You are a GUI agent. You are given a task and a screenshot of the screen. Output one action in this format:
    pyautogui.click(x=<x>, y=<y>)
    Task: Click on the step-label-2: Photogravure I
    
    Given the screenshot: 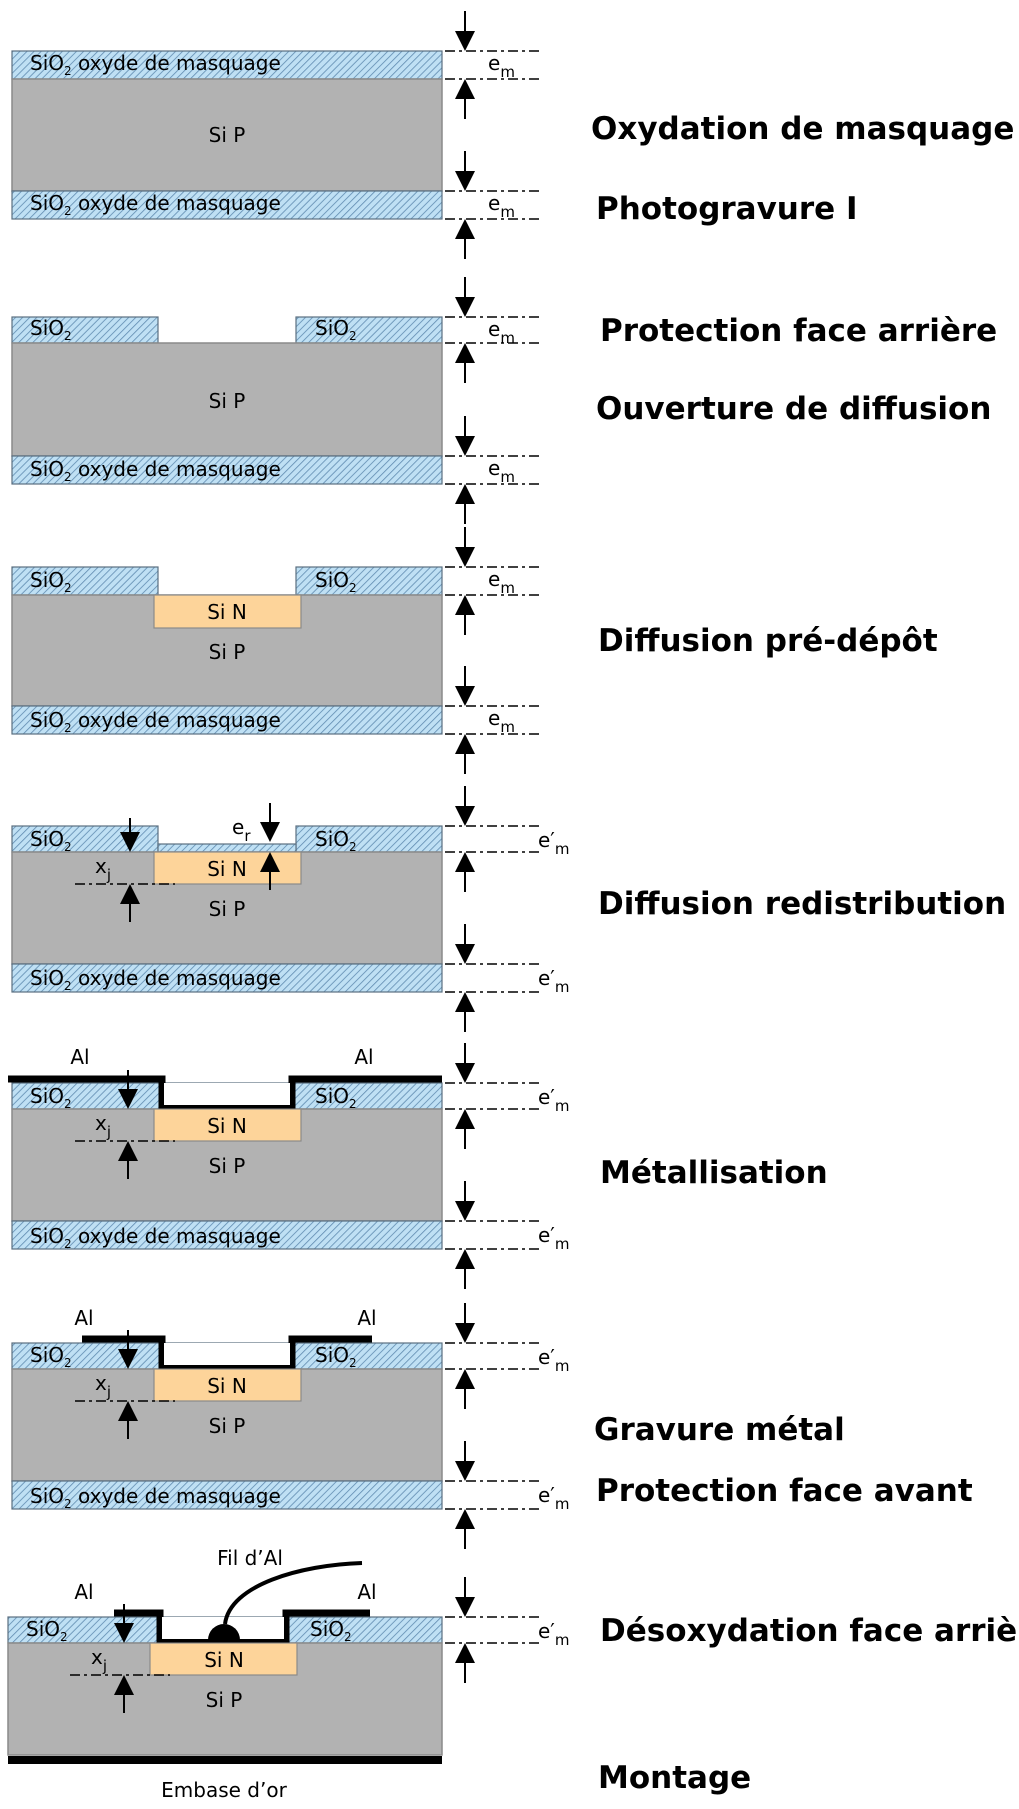 What is the action you would take?
    pyautogui.click(x=727, y=209)
    